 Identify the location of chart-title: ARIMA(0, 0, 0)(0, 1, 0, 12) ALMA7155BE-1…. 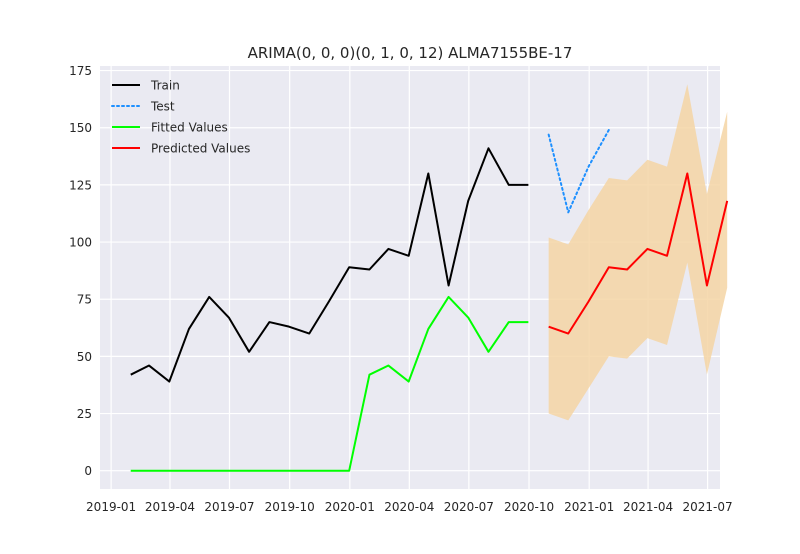
(410, 53).